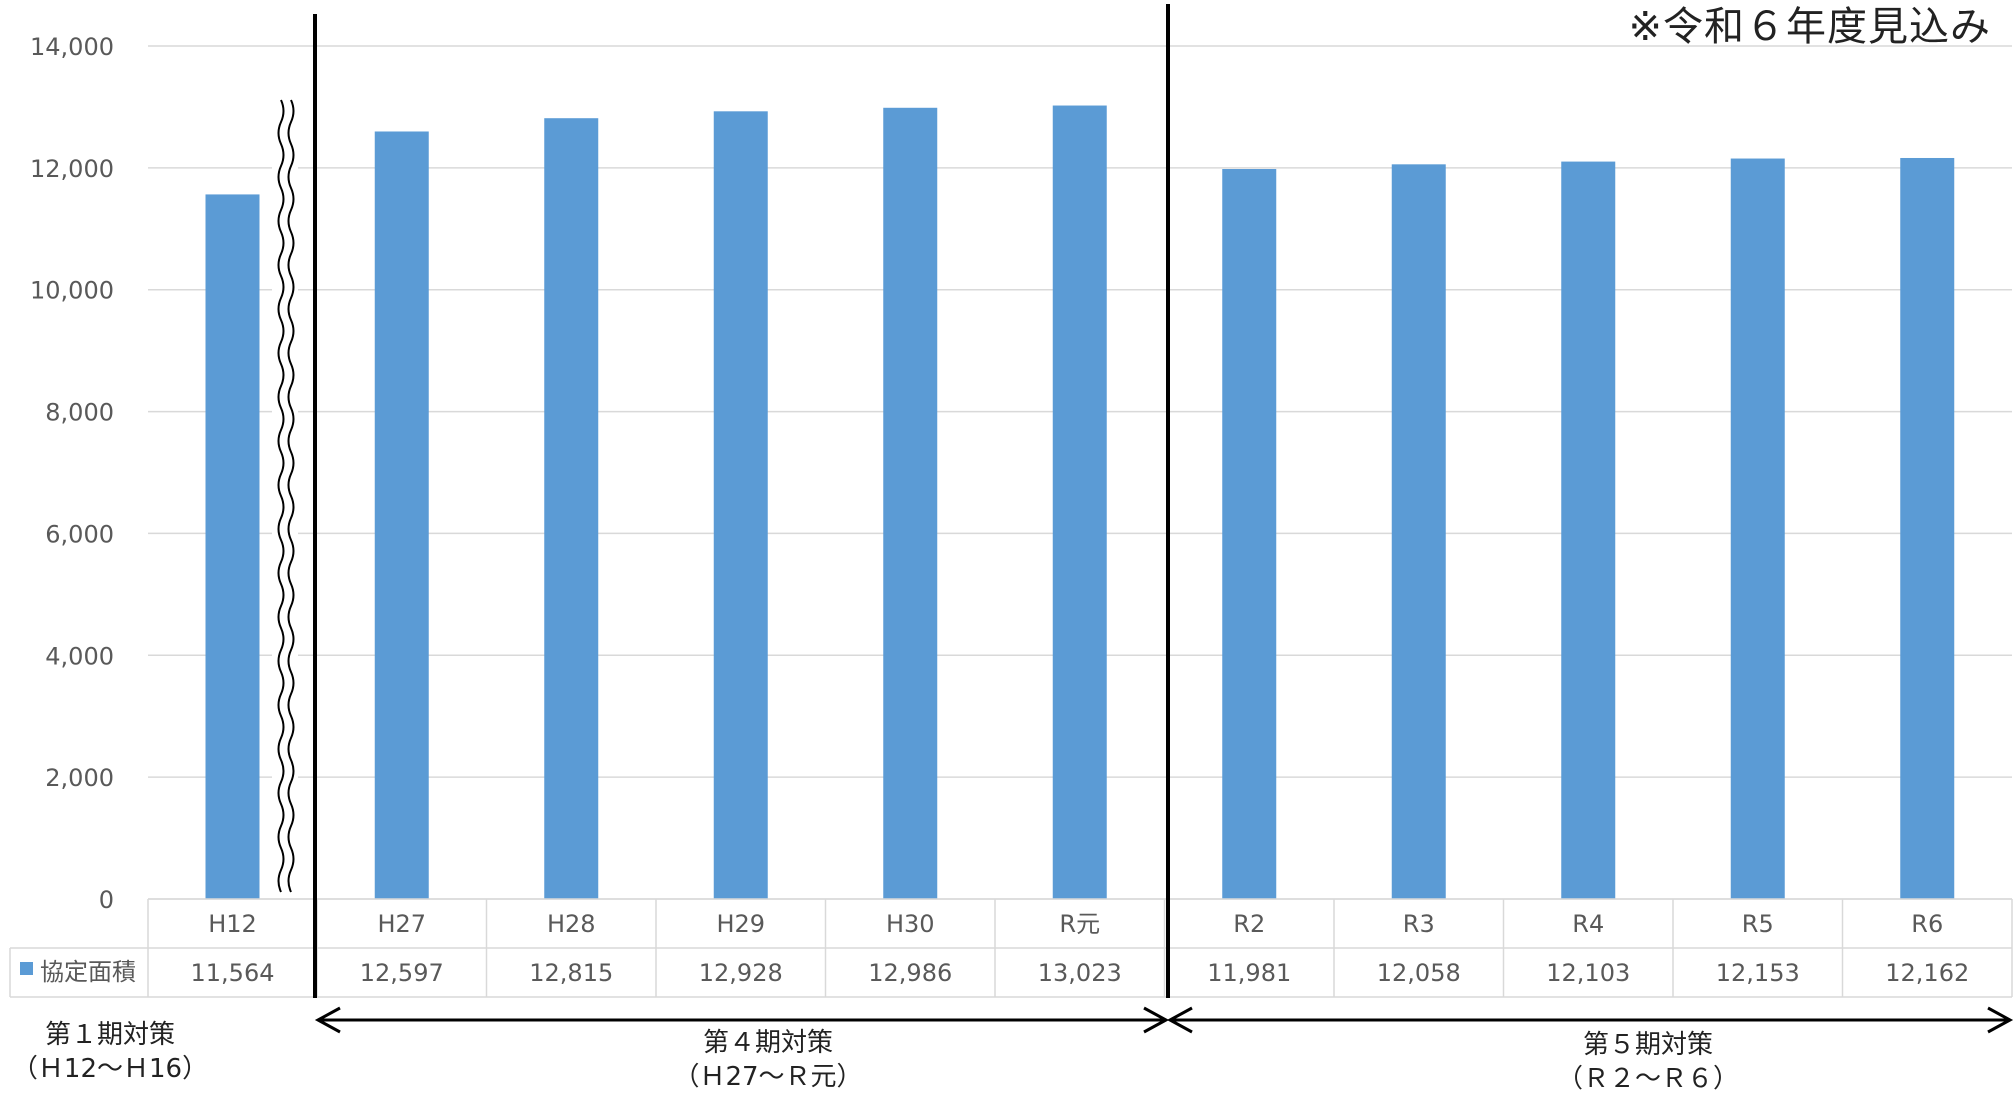  What do you see at coordinates (571, 924) in the screenshot?
I see `x-tick-label: H28` at bounding box center [571, 924].